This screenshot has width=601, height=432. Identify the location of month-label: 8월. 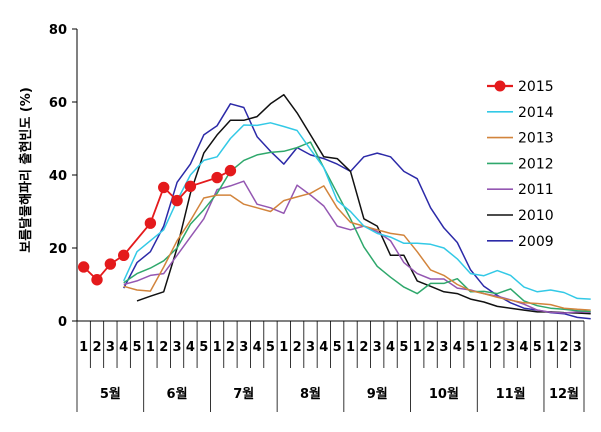
(310, 394).